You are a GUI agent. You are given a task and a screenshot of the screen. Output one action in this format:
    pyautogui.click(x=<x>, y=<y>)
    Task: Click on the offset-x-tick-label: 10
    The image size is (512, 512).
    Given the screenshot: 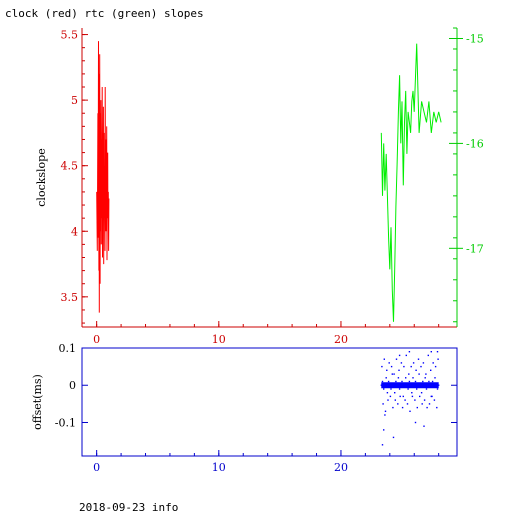 What is the action you would take?
    pyautogui.click(x=219, y=467)
    